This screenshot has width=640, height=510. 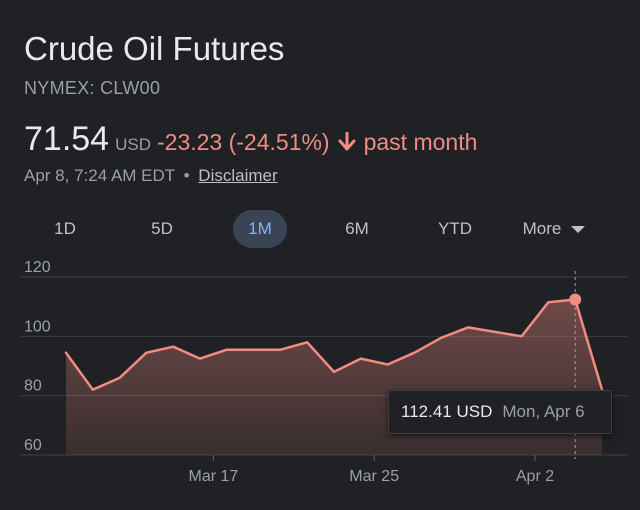 What do you see at coordinates (33, 445) in the screenshot?
I see `y-tick-label: 60` at bounding box center [33, 445].